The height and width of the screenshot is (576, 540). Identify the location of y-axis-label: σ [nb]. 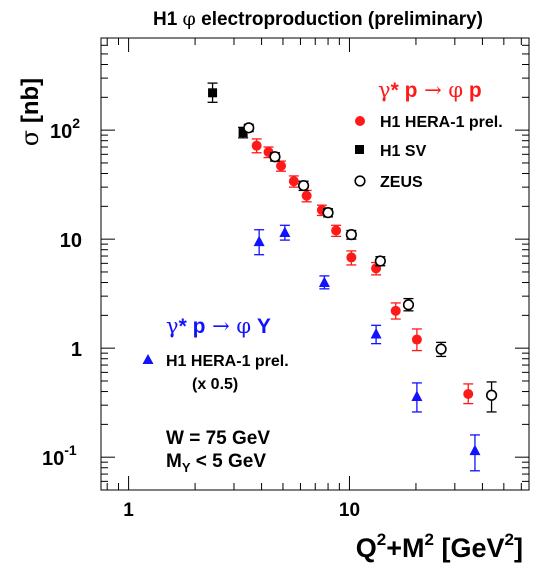
(30, 112).